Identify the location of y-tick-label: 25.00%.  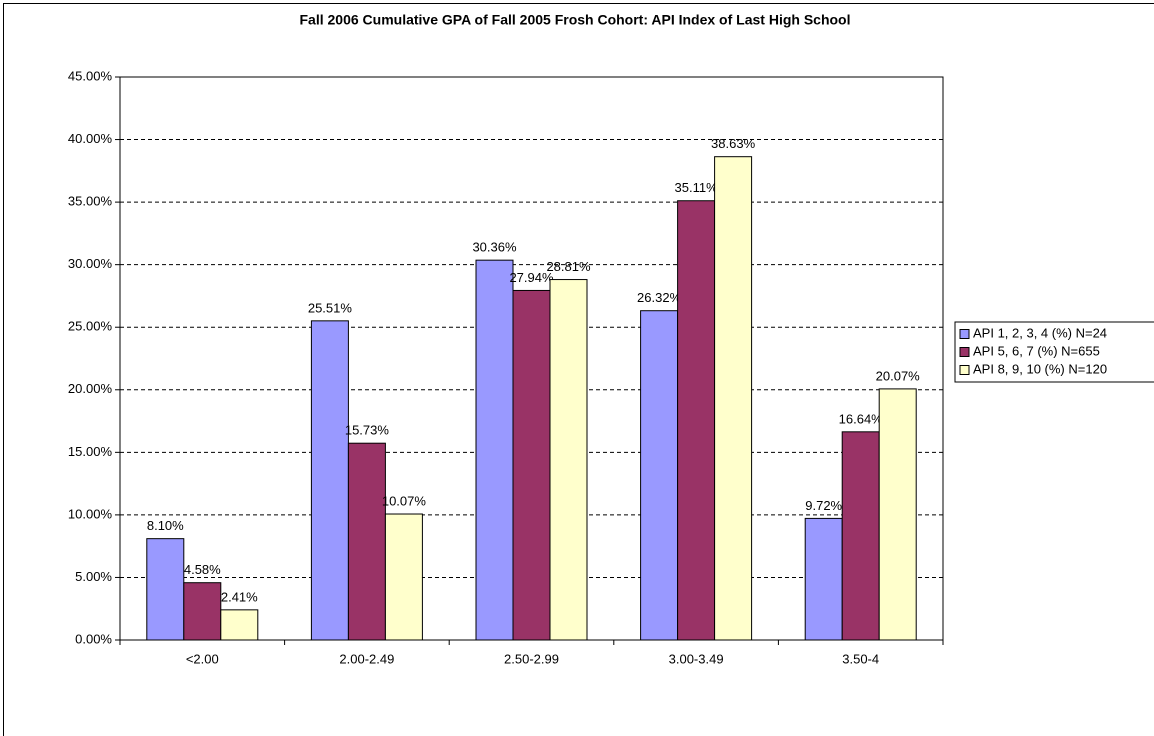
(90, 326).